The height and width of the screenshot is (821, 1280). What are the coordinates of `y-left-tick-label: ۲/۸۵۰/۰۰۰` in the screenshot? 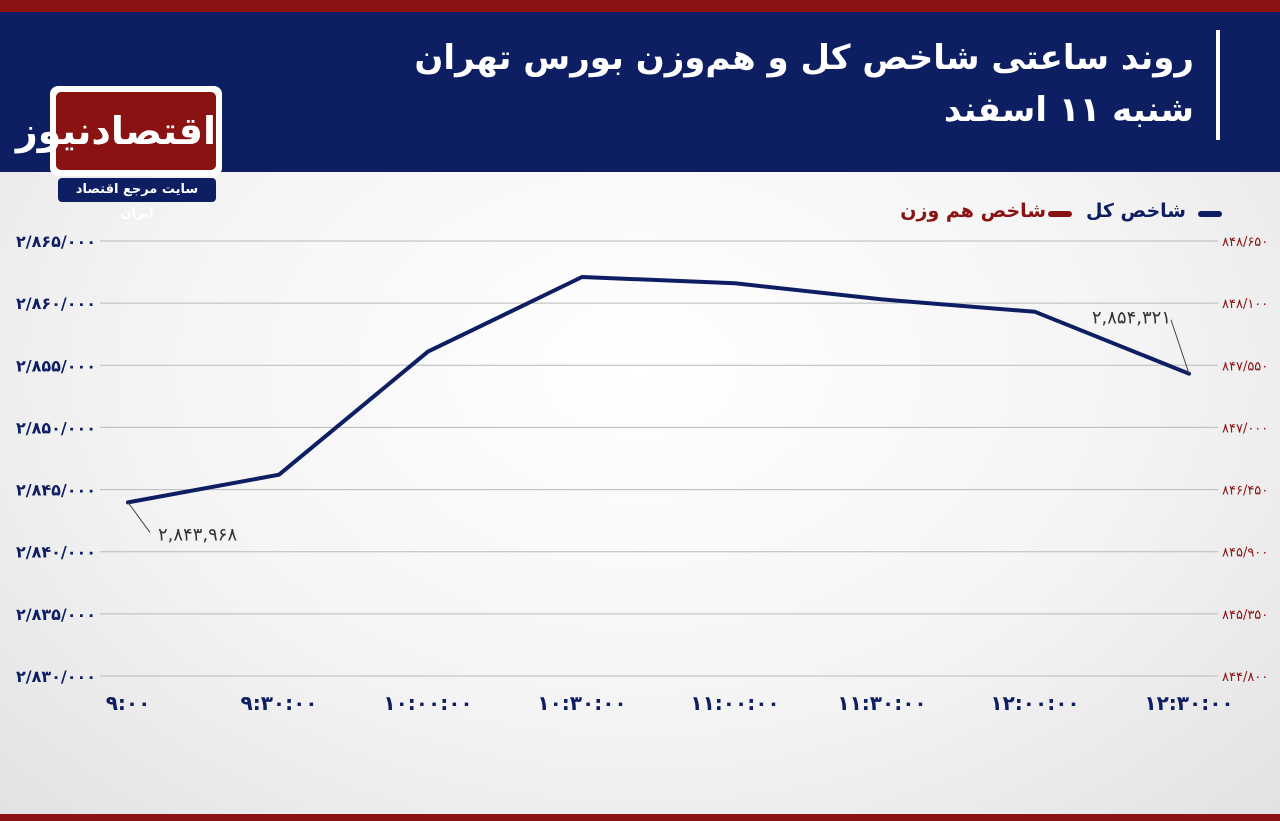 It's located at (56, 427).